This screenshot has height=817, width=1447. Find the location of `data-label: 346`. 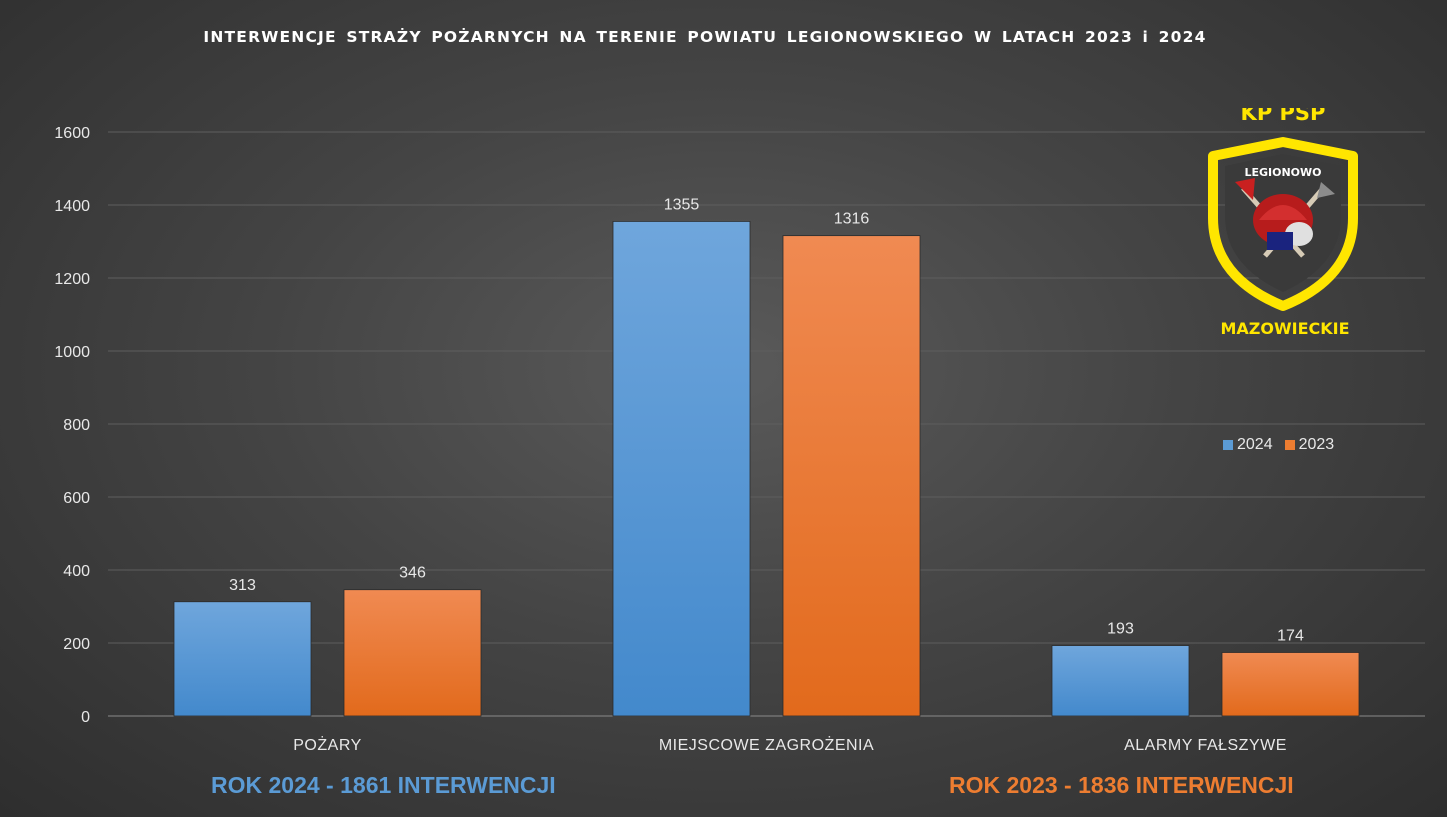

data-label: 346 is located at coordinates (412, 573).